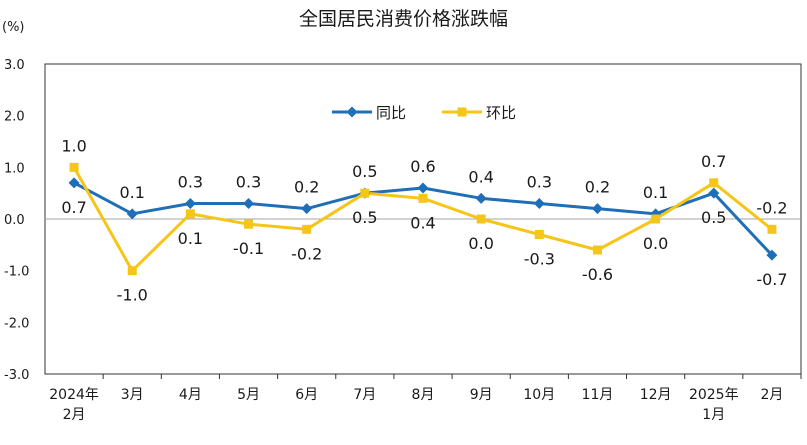 This screenshot has width=807, height=445. What do you see at coordinates (16, 323) in the screenshot?
I see `y-tick-label: -2.0` at bounding box center [16, 323].